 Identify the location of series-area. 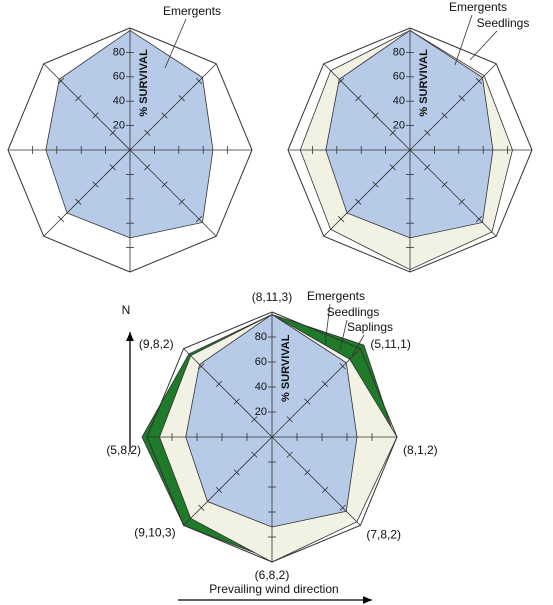
(129, 134).